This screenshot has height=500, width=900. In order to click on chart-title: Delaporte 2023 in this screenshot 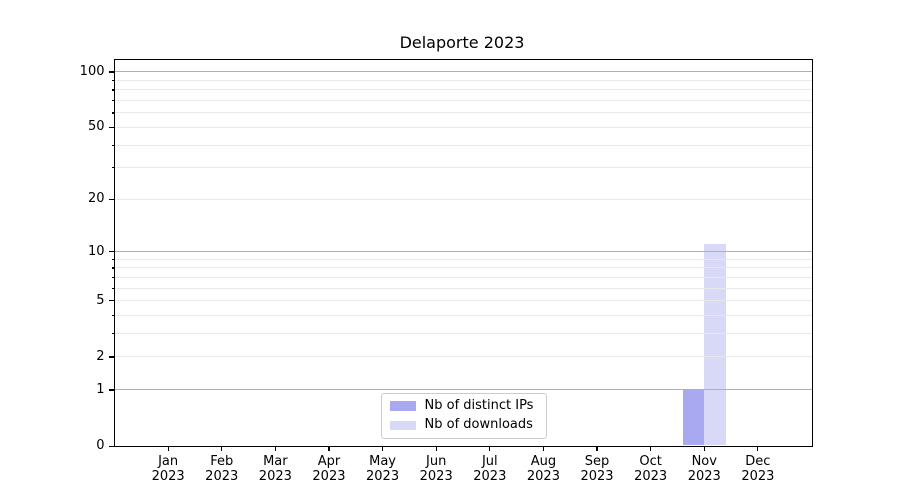, I will do `click(462, 42)`.